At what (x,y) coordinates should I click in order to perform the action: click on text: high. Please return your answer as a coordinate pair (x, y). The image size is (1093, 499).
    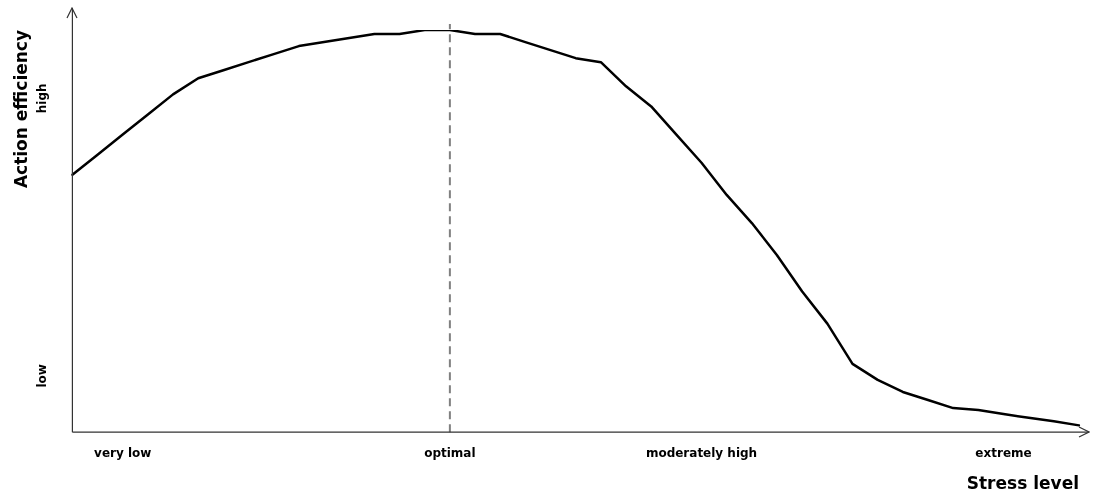
    Looking at the image, I should click on (41, 98).